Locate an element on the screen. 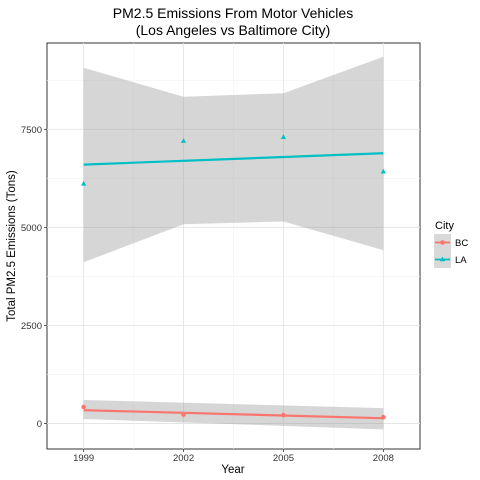 The height and width of the screenshot is (480, 480). x-axis-title: Year is located at coordinates (232, 470).